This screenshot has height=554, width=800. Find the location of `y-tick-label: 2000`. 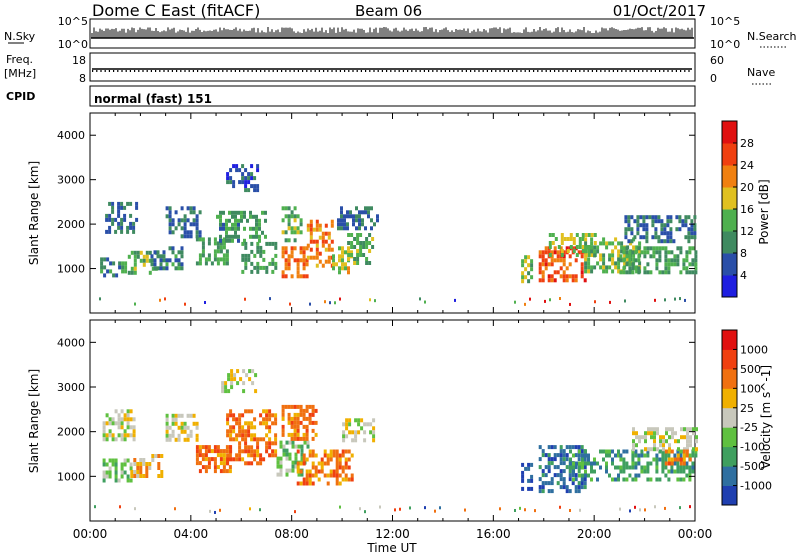

y-tick-label: 2000 is located at coordinates (71, 224).